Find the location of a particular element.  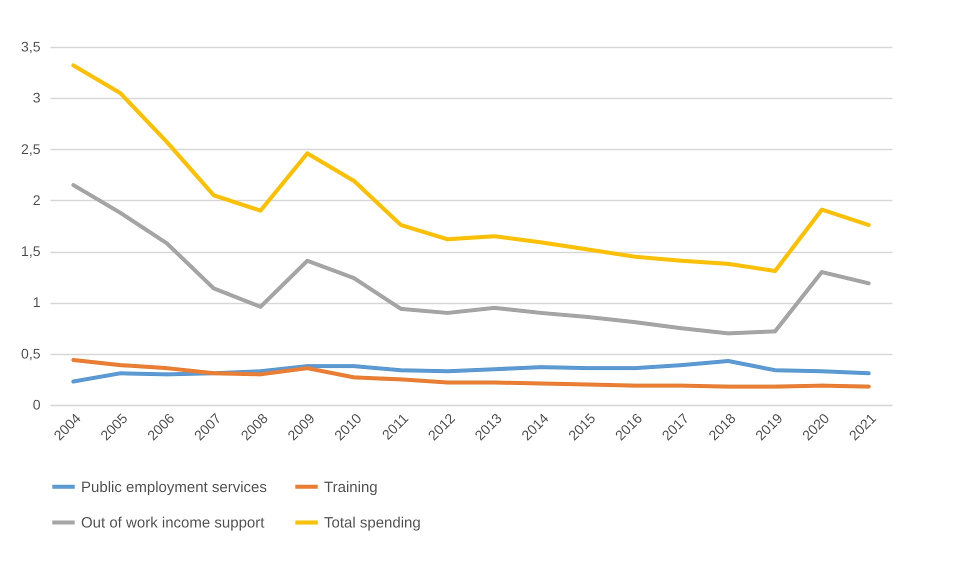

y-tick-label: 0,5 is located at coordinates (31, 353).